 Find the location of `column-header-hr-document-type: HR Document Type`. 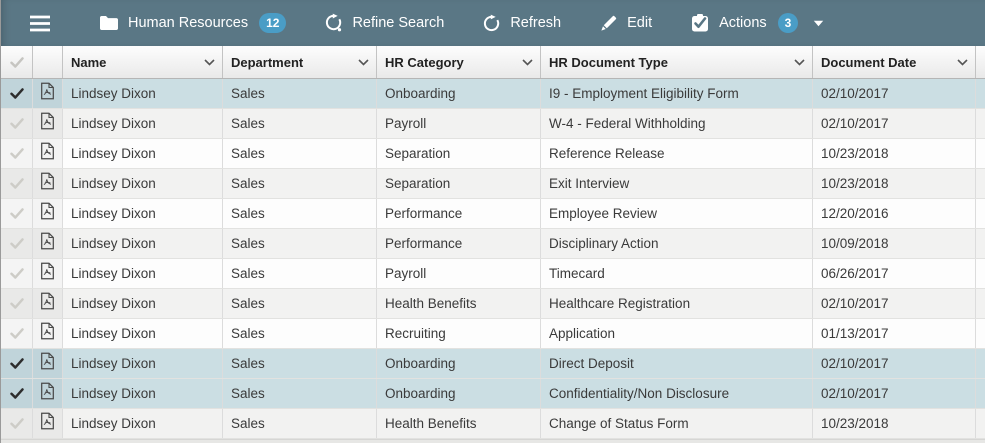

column-header-hr-document-type: HR Document Type is located at coordinates (677, 62).